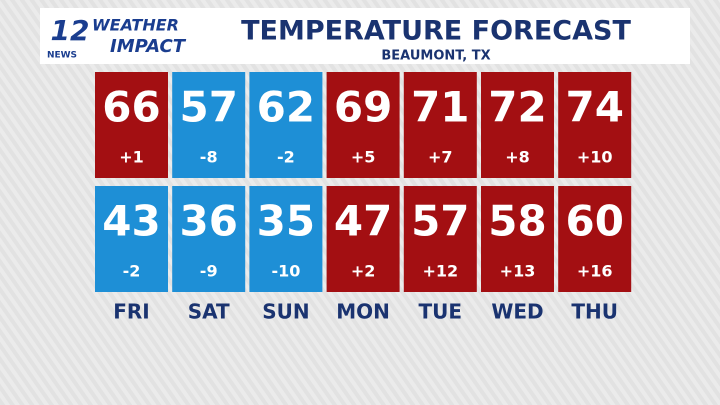 This screenshot has width=720, height=405. What do you see at coordinates (594, 312) in the screenshot?
I see `day-label: THU` at bounding box center [594, 312].